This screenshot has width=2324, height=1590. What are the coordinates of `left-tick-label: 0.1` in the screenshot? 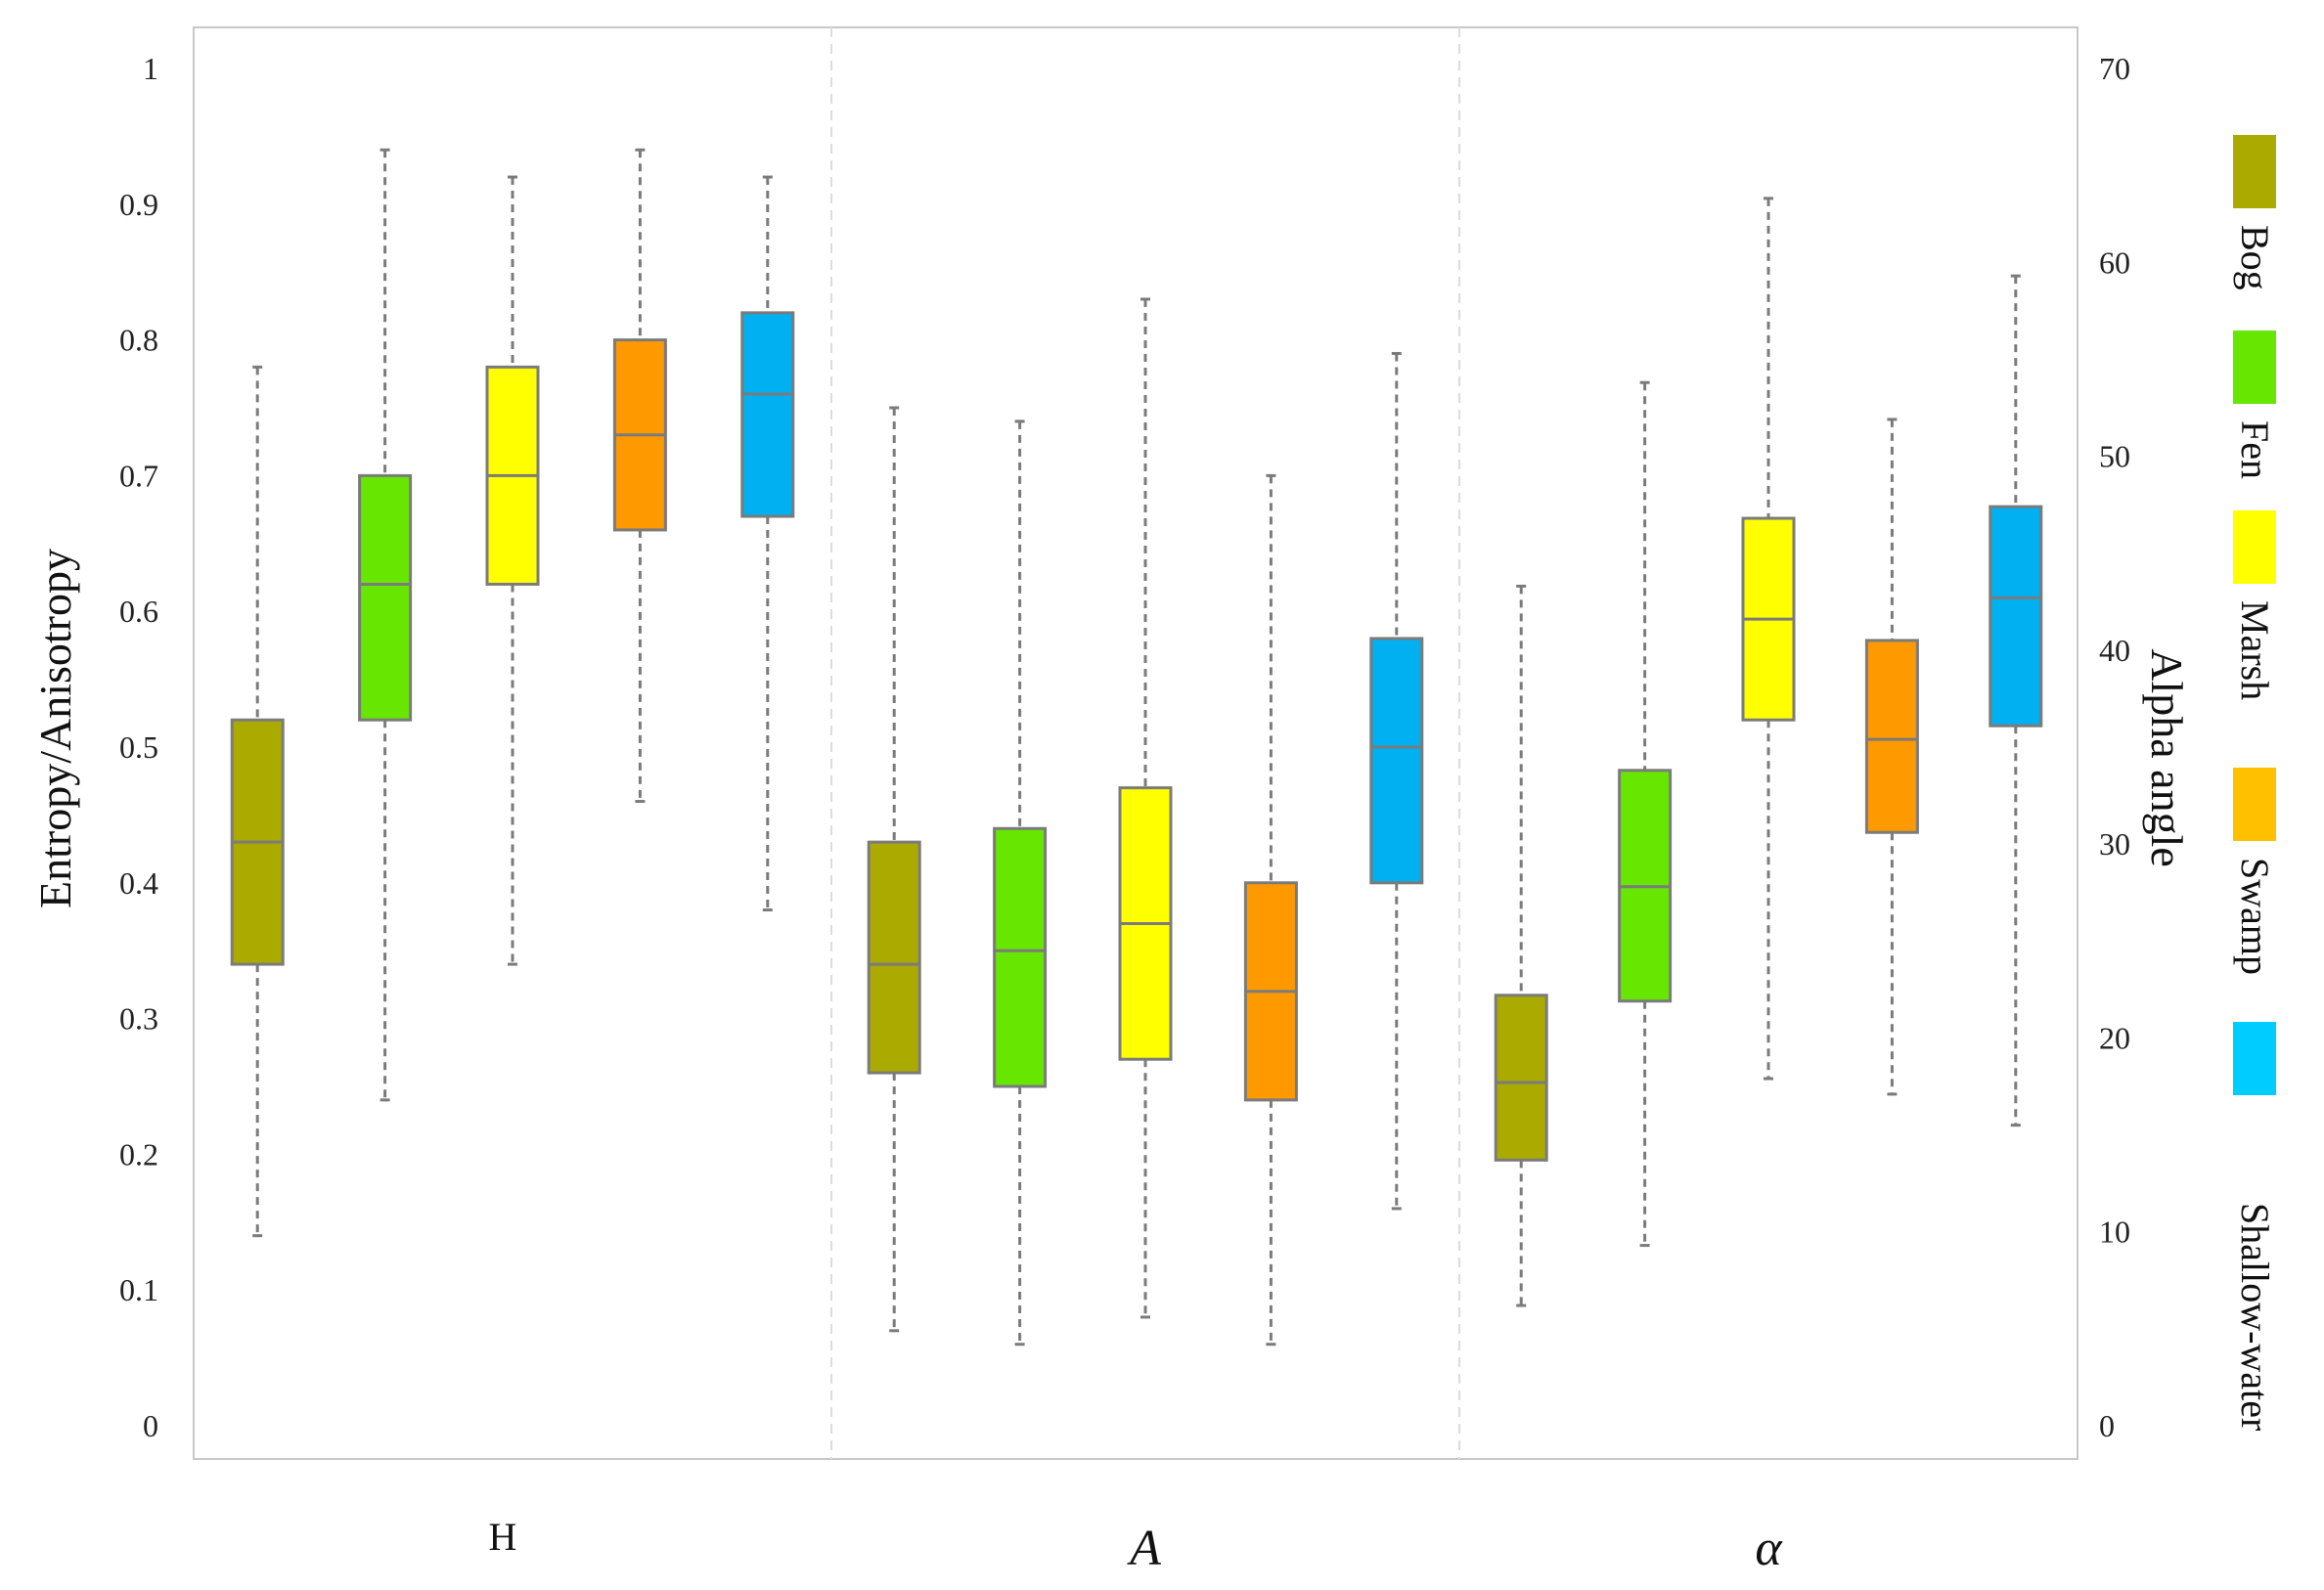 It's located at (138, 1289).